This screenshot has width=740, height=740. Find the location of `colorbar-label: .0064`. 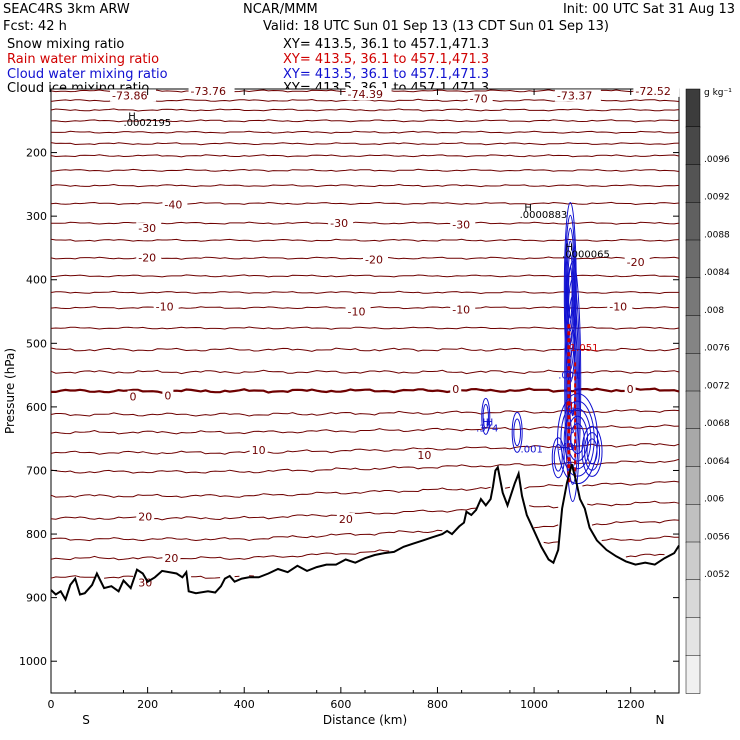

colorbar-label: .0064 is located at coordinates (717, 462).